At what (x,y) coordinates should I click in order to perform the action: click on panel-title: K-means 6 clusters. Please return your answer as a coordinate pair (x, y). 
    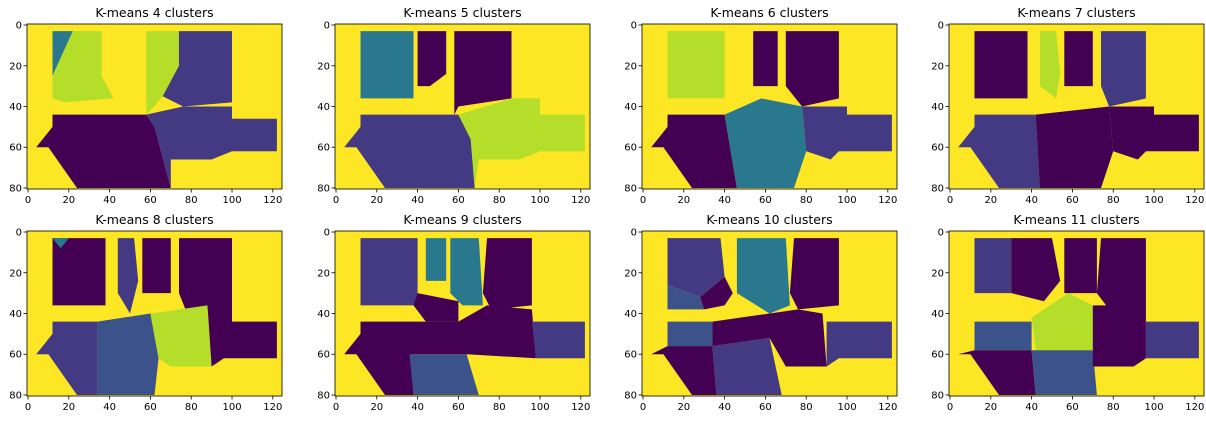
    Looking at the image, I should click on (769, 12).